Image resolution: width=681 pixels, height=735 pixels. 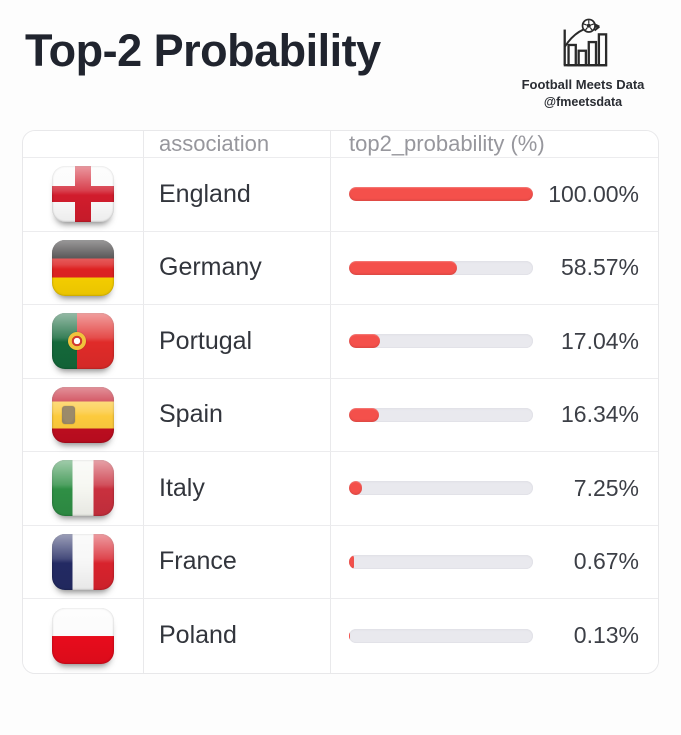 I want to click on poland-flag-icon, so click(x=83, y=635).